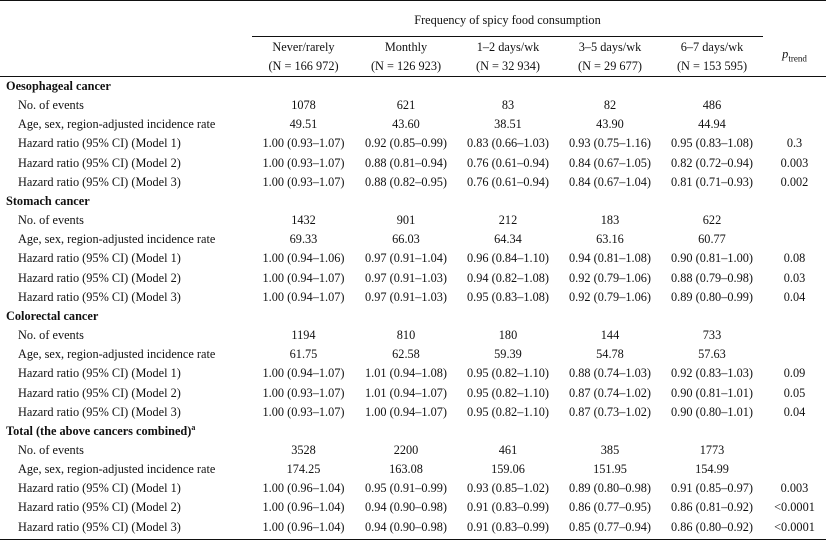 This screenshot has width=826, height=559. I want to click on column-name: Never/rarely, so click(303, 46).